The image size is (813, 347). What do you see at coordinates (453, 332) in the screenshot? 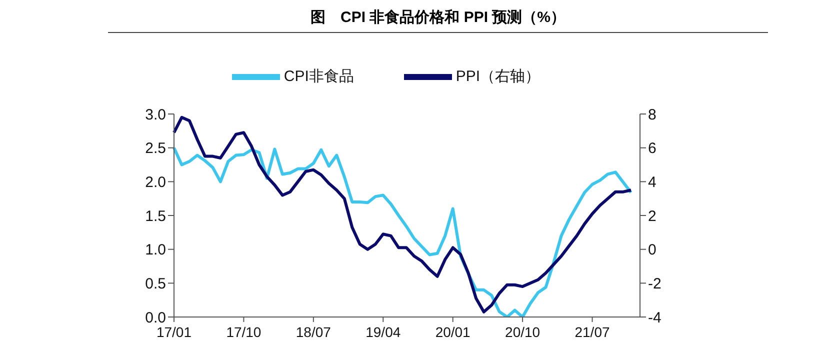
I see `x-tick-label: 20/01` at bounding box center [453, 332].